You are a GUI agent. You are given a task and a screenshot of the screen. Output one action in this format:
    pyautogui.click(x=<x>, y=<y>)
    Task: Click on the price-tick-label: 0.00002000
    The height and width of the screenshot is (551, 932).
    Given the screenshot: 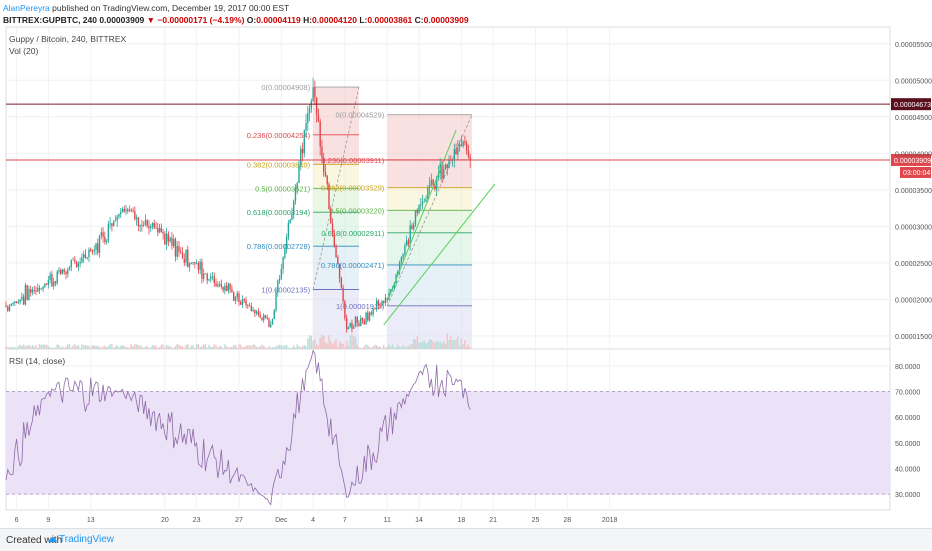 What is the action you would take?
    pyautogui.click(x=913, y=300)
    